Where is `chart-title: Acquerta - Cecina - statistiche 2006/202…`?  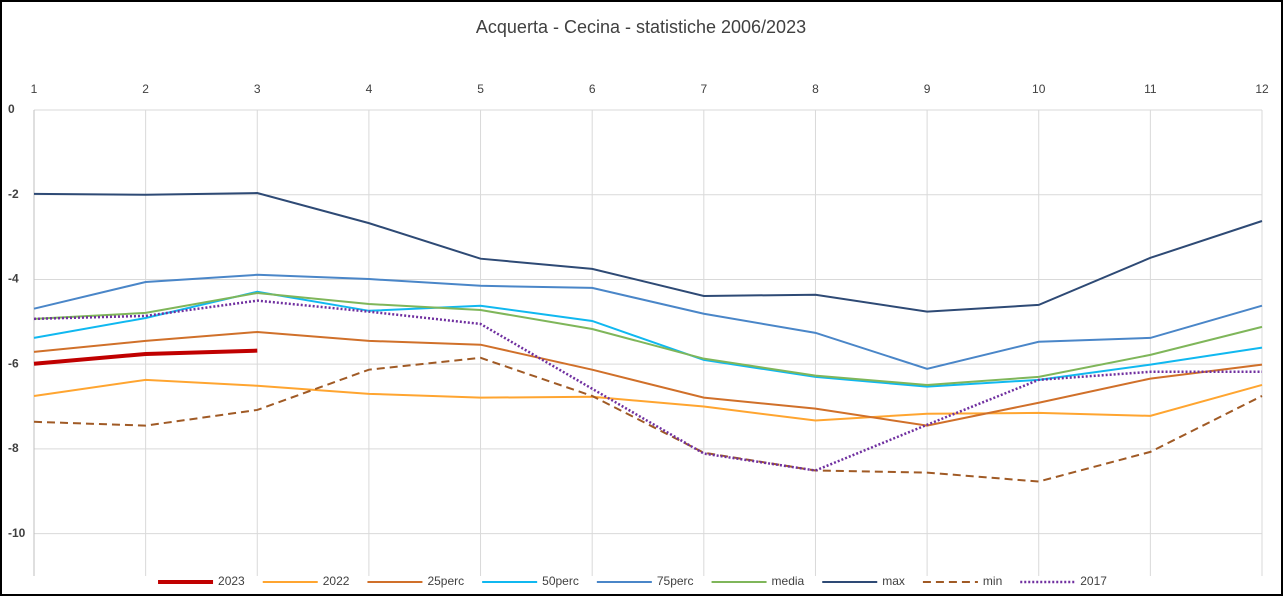
chart-title: Acquerta - Cecina - statistiche 2006/202… is located at coordinates (641, 27).